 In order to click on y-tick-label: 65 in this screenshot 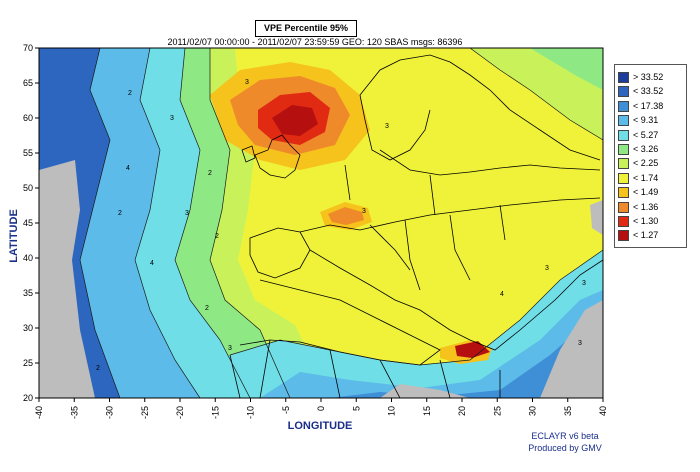, I will do `click(28, 83)`.